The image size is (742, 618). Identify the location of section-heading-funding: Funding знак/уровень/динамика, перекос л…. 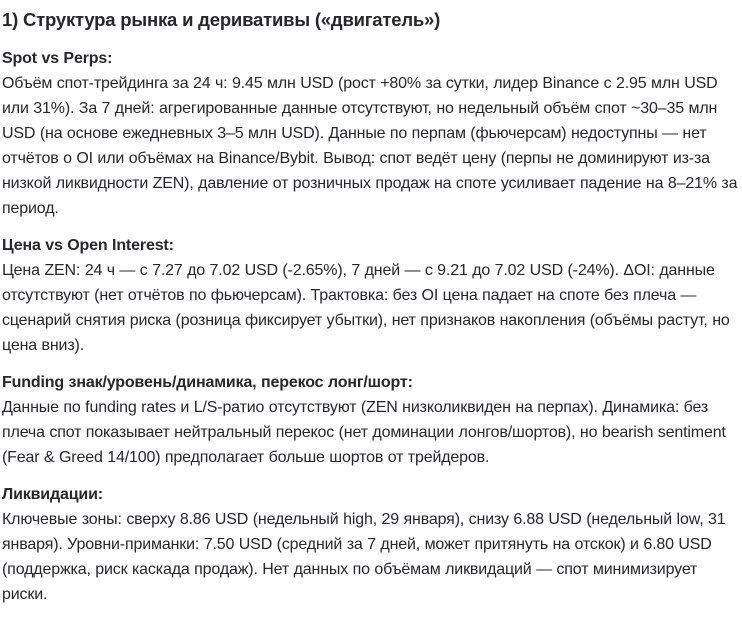
(207, 382).